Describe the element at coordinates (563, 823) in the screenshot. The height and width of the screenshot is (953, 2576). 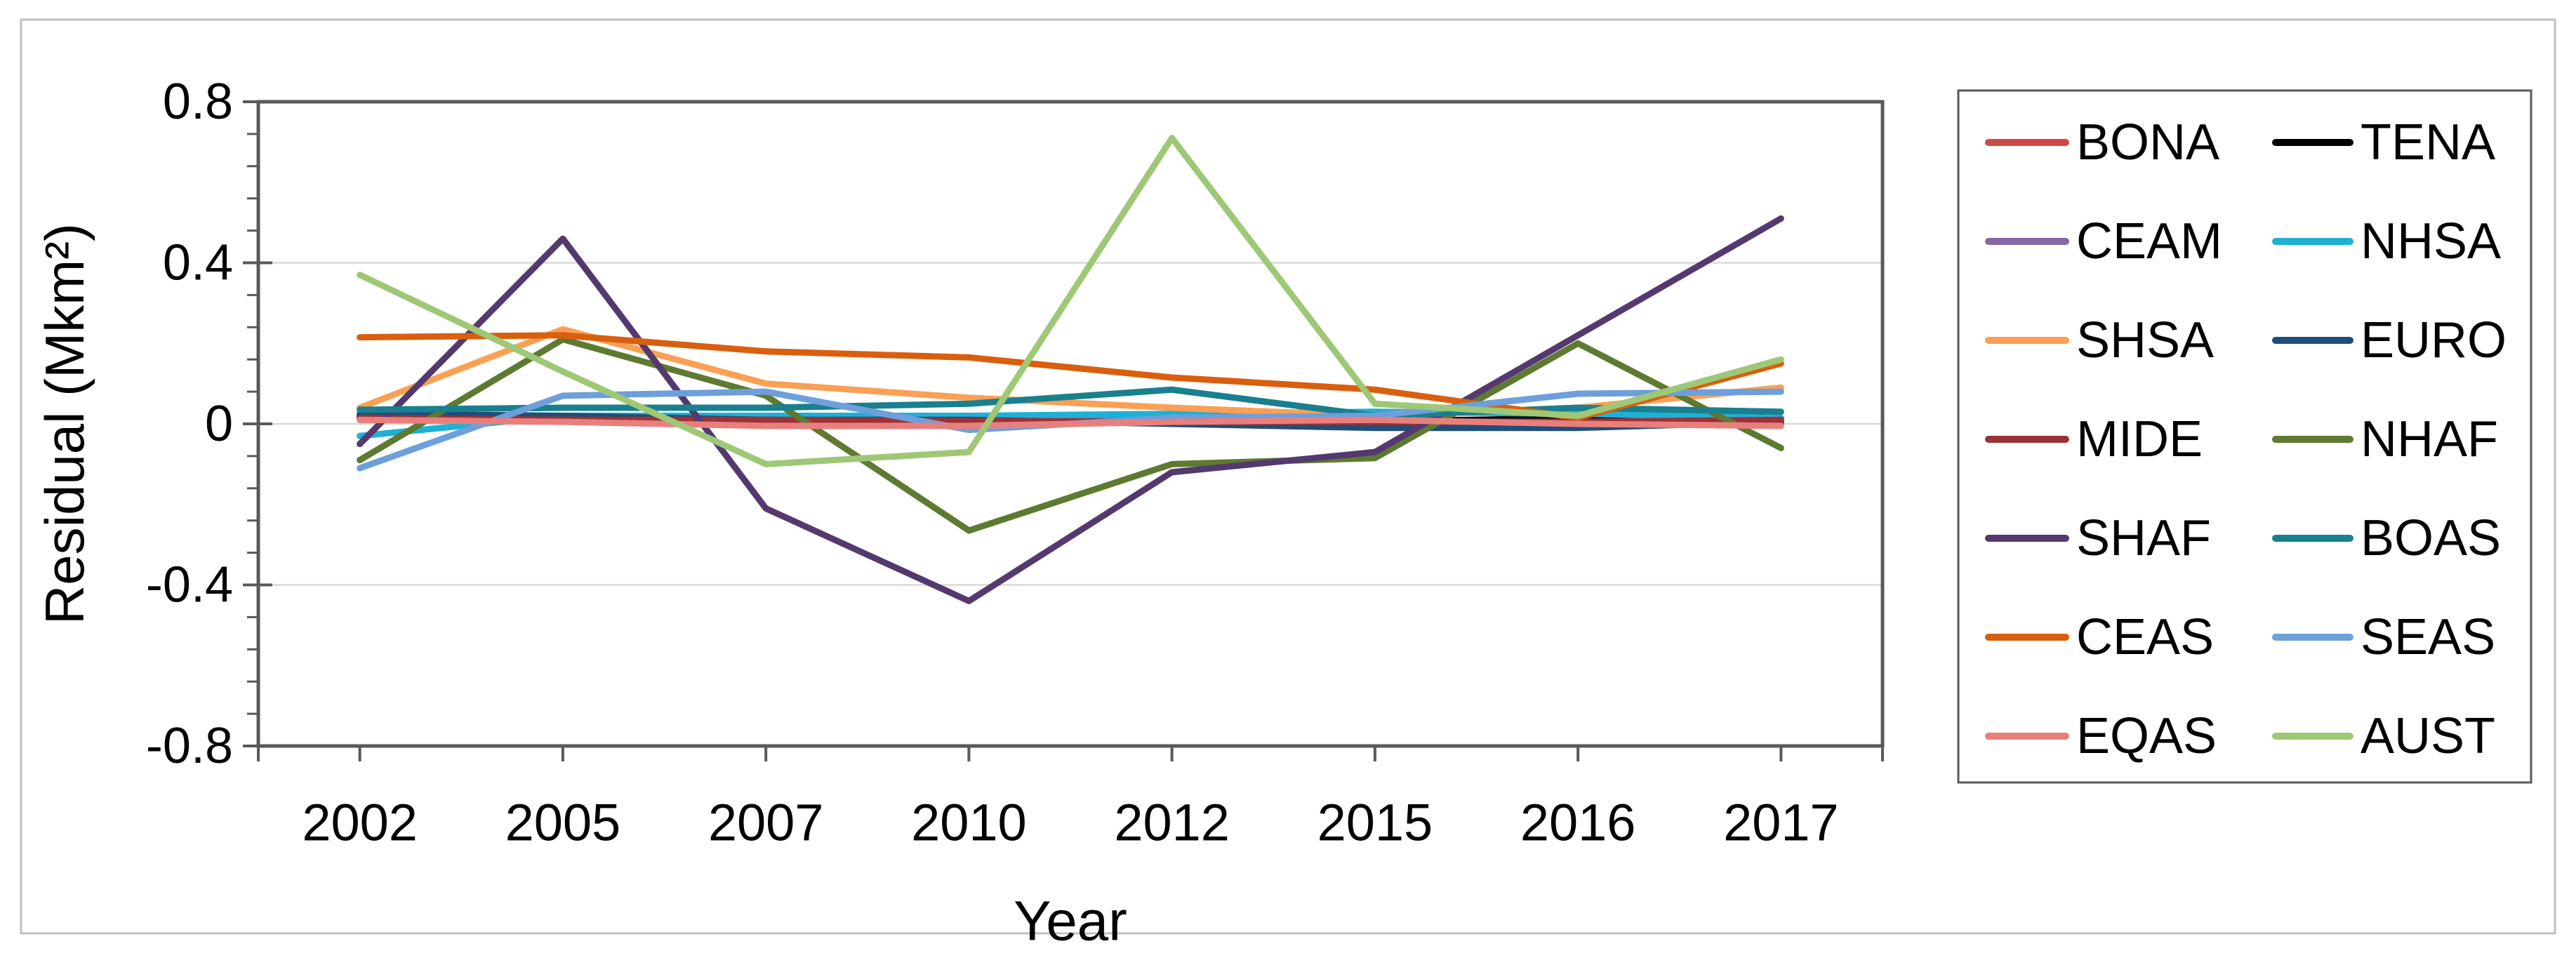
I see `x-tick-label: 2005` at that location.